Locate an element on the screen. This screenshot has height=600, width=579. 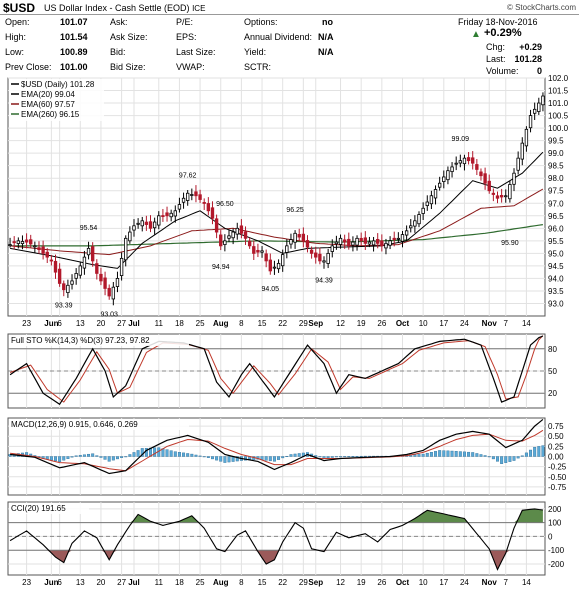
x-tick-label: 18 is located at coordinates (179, 582).